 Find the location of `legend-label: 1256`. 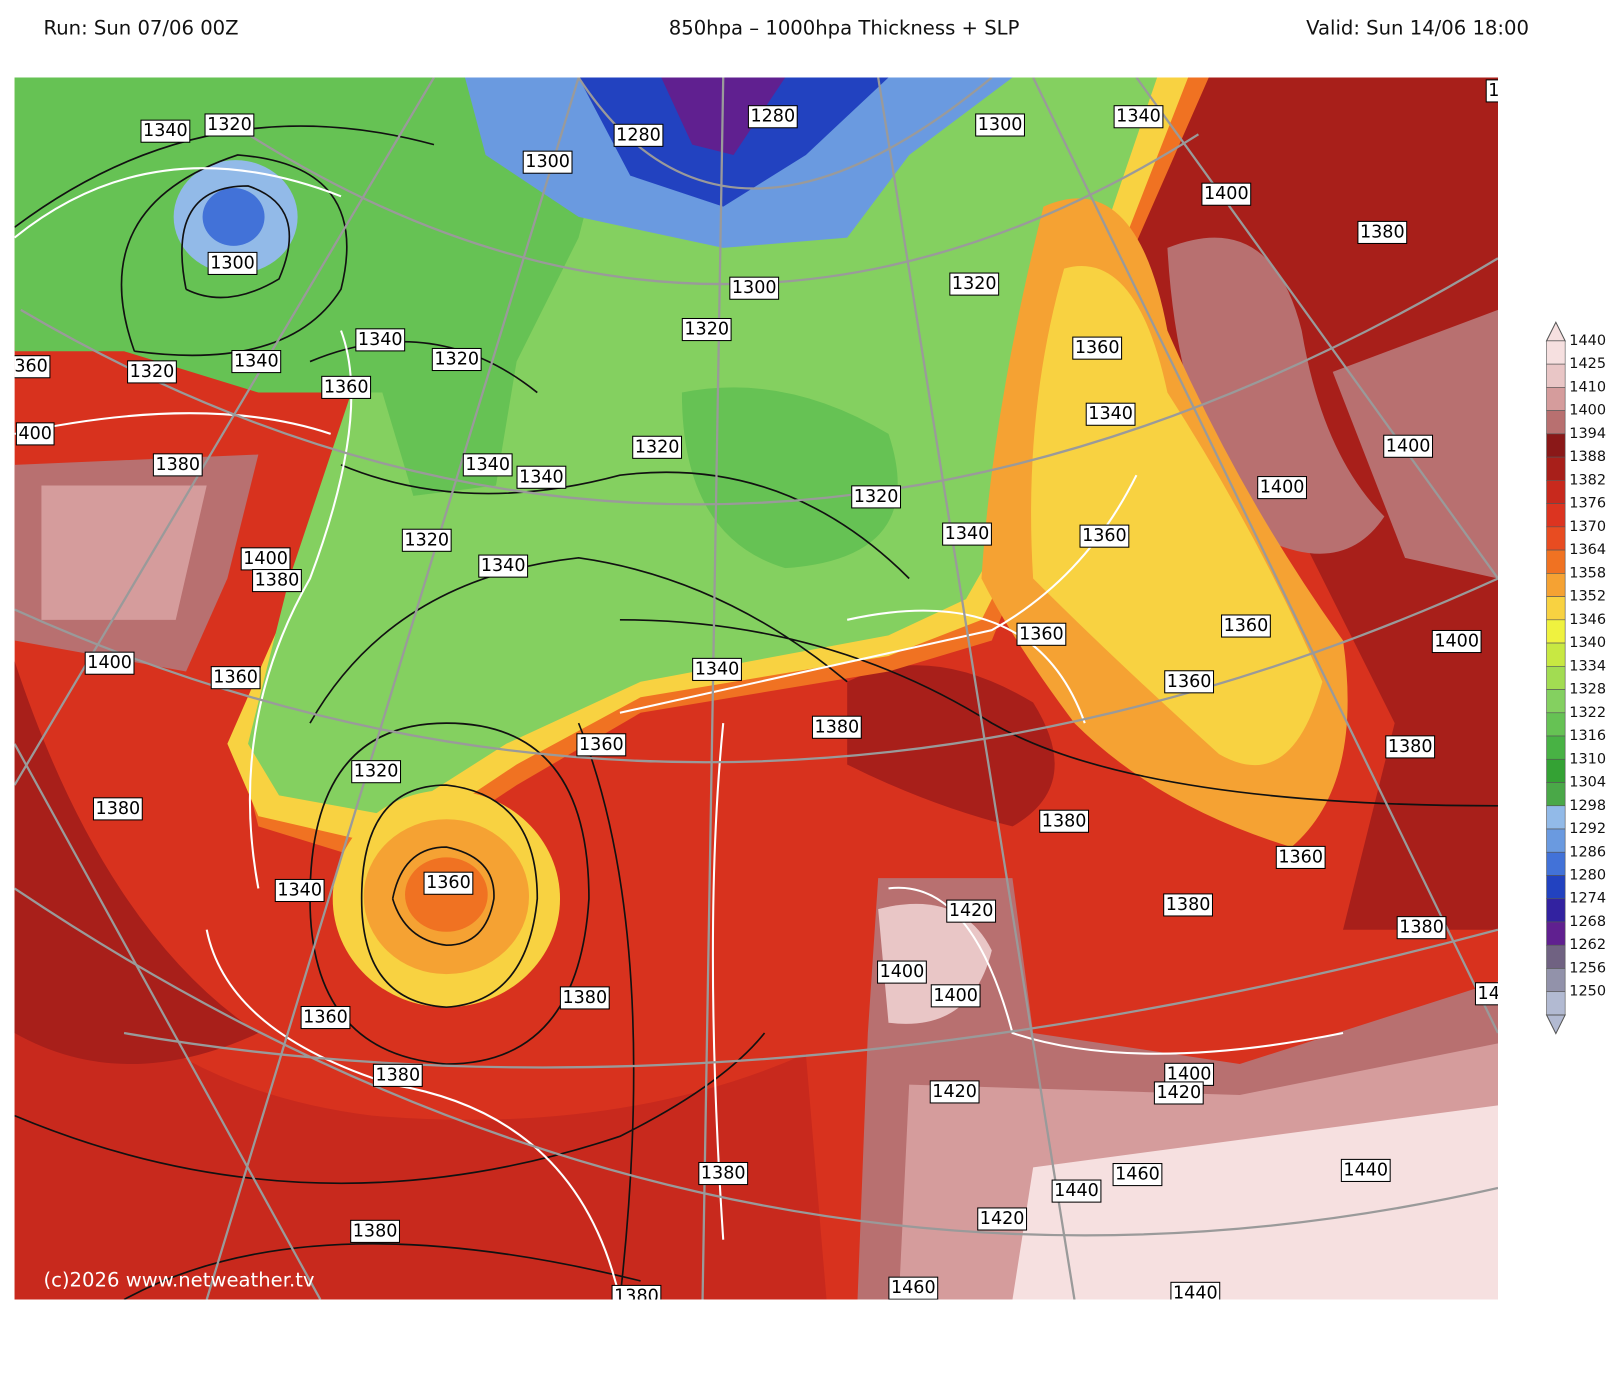

legend-label: 1256 is located at coordinates (1587, 968).